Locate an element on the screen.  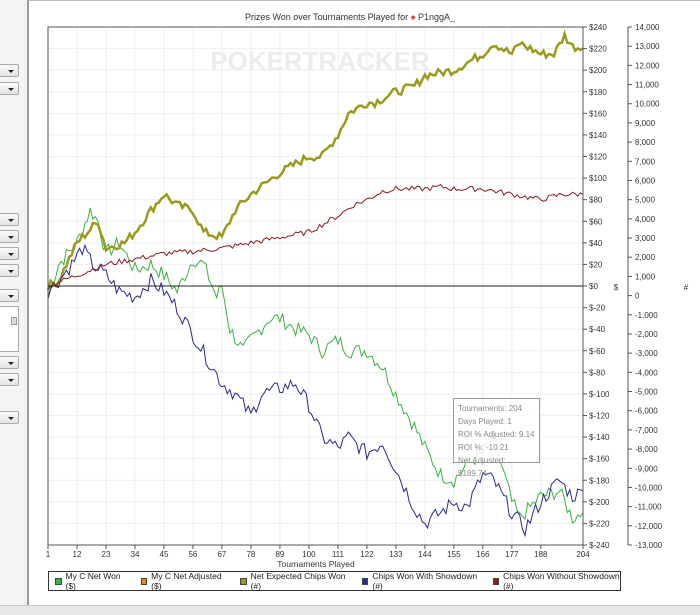
x-tick-label: 78 is located at coordinates (250, 554).